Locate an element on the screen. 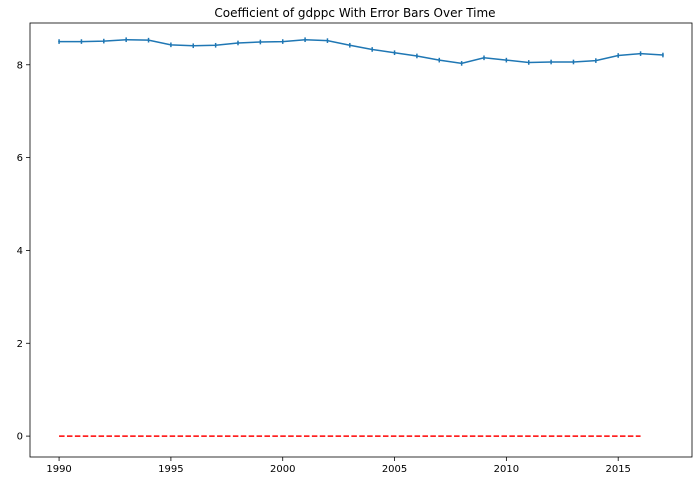 This screenshot has width=700, height=482. y-tick-label: 2 is located at coordinates (20, 344).